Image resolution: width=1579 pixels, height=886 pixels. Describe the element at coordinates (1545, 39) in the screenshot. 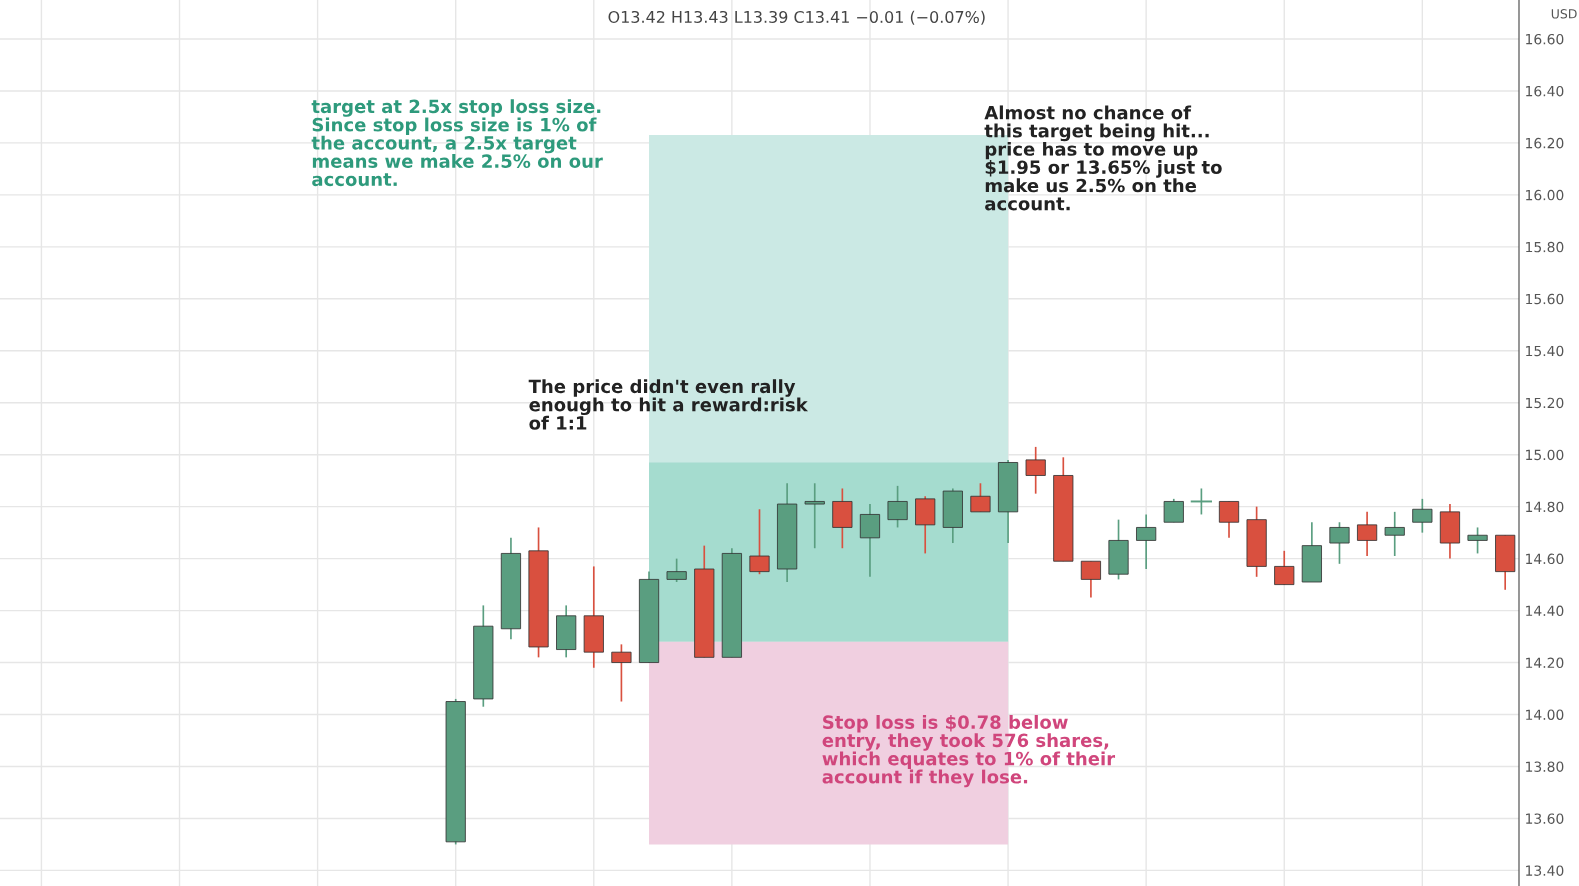

I see `y-tick-label: 16.60` at that location.